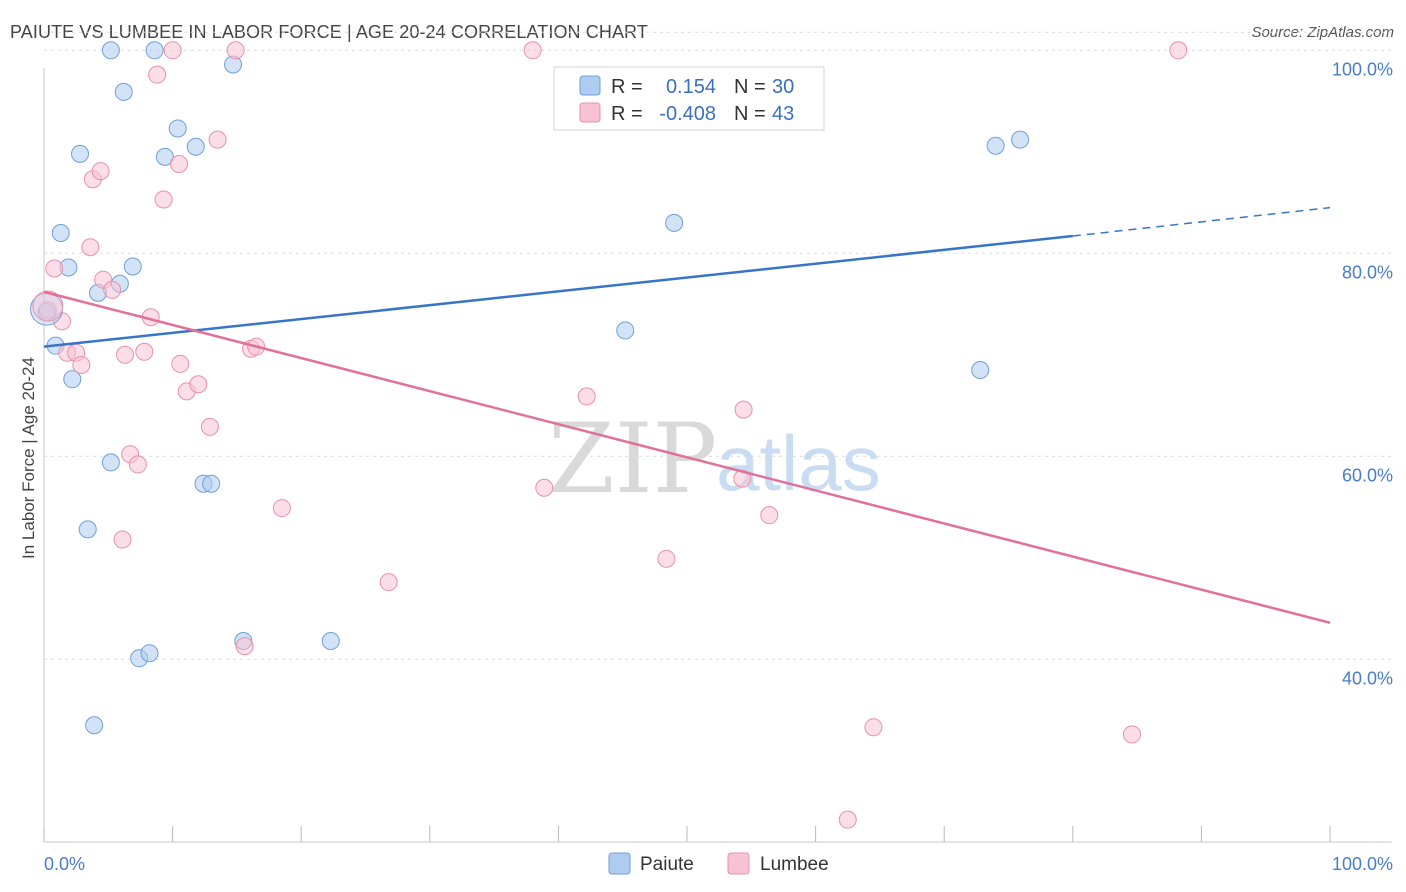 The image size is (1406, 892). Describe the element at coordinates (667, 864) in the screenshot. I see `bottom-legend-label-paiute: Paiute` at that location.